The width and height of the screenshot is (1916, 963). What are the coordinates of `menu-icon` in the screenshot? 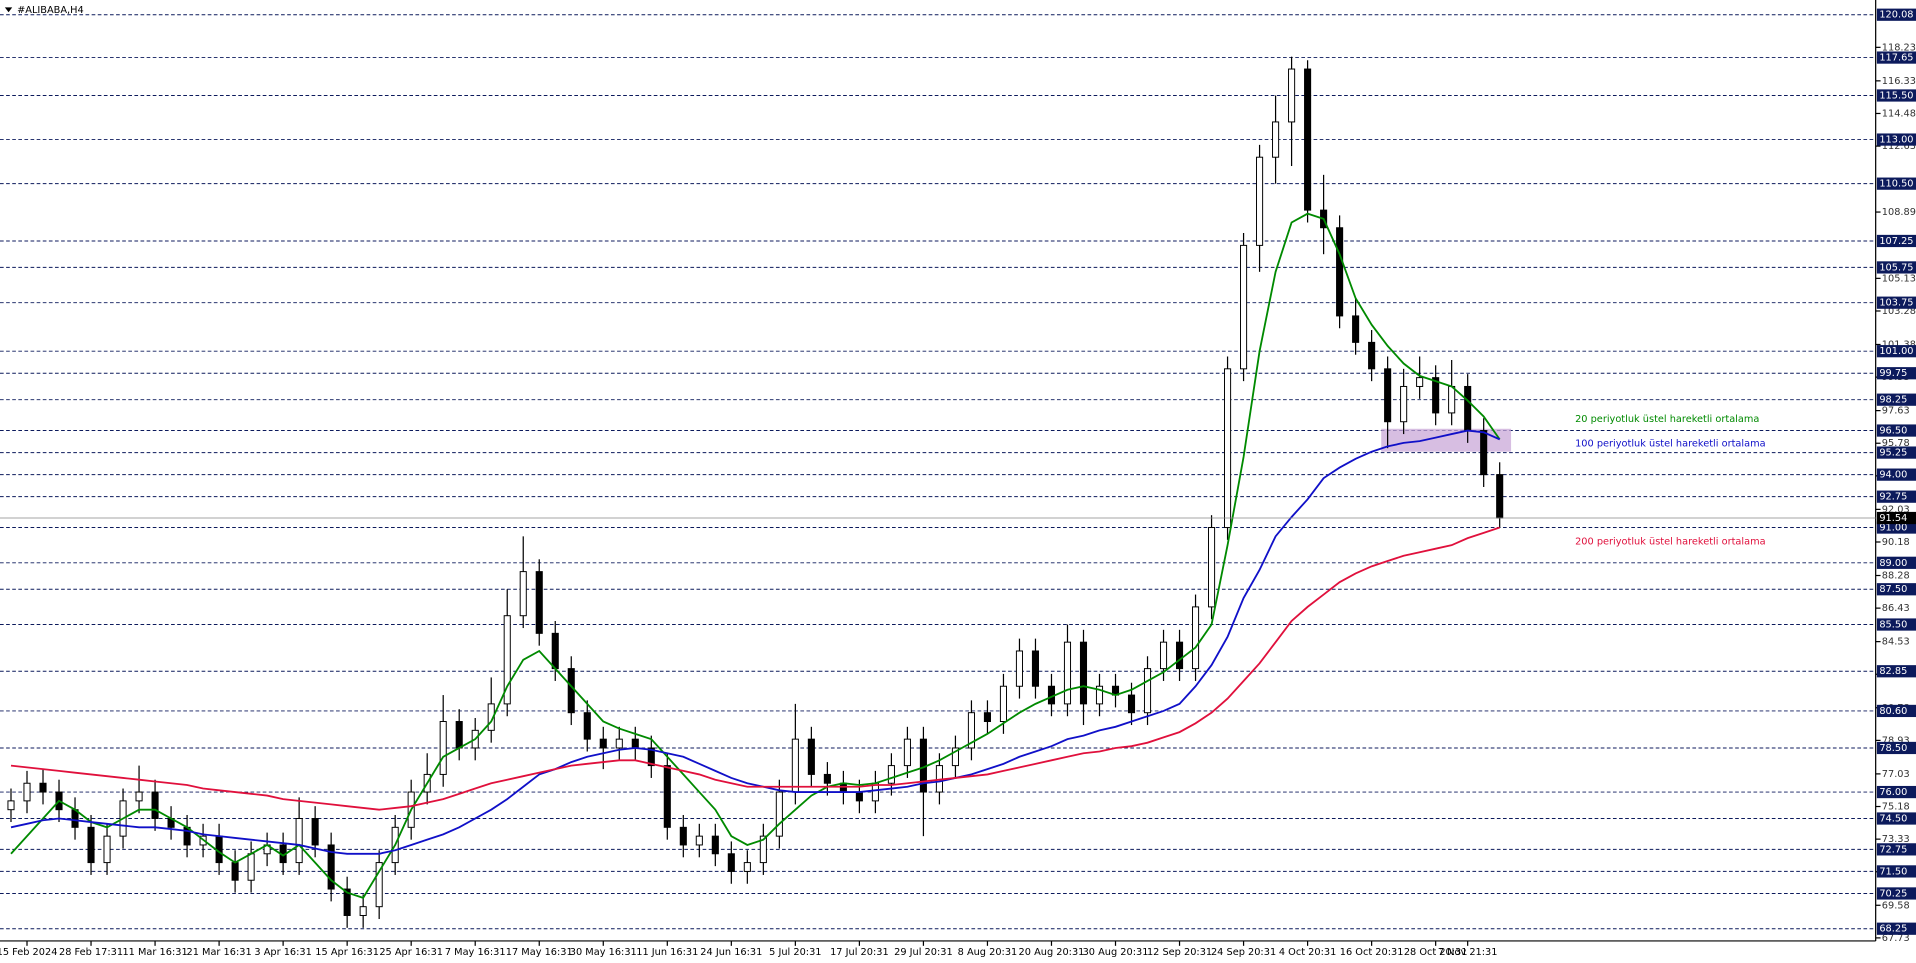 It's located at (8, 10).